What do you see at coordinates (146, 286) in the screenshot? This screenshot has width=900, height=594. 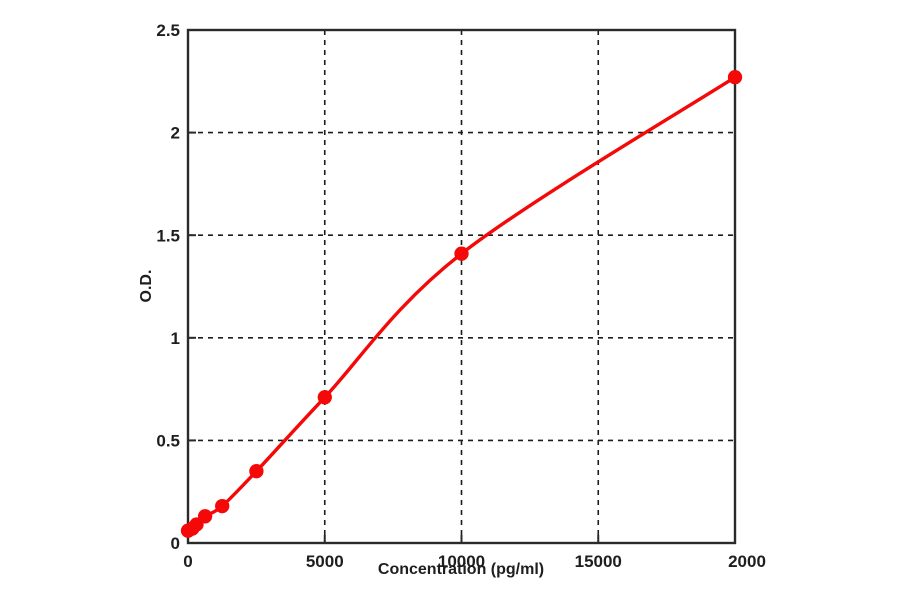 I see `y-axis-title: O.D.` at bounding box center [146, 286].